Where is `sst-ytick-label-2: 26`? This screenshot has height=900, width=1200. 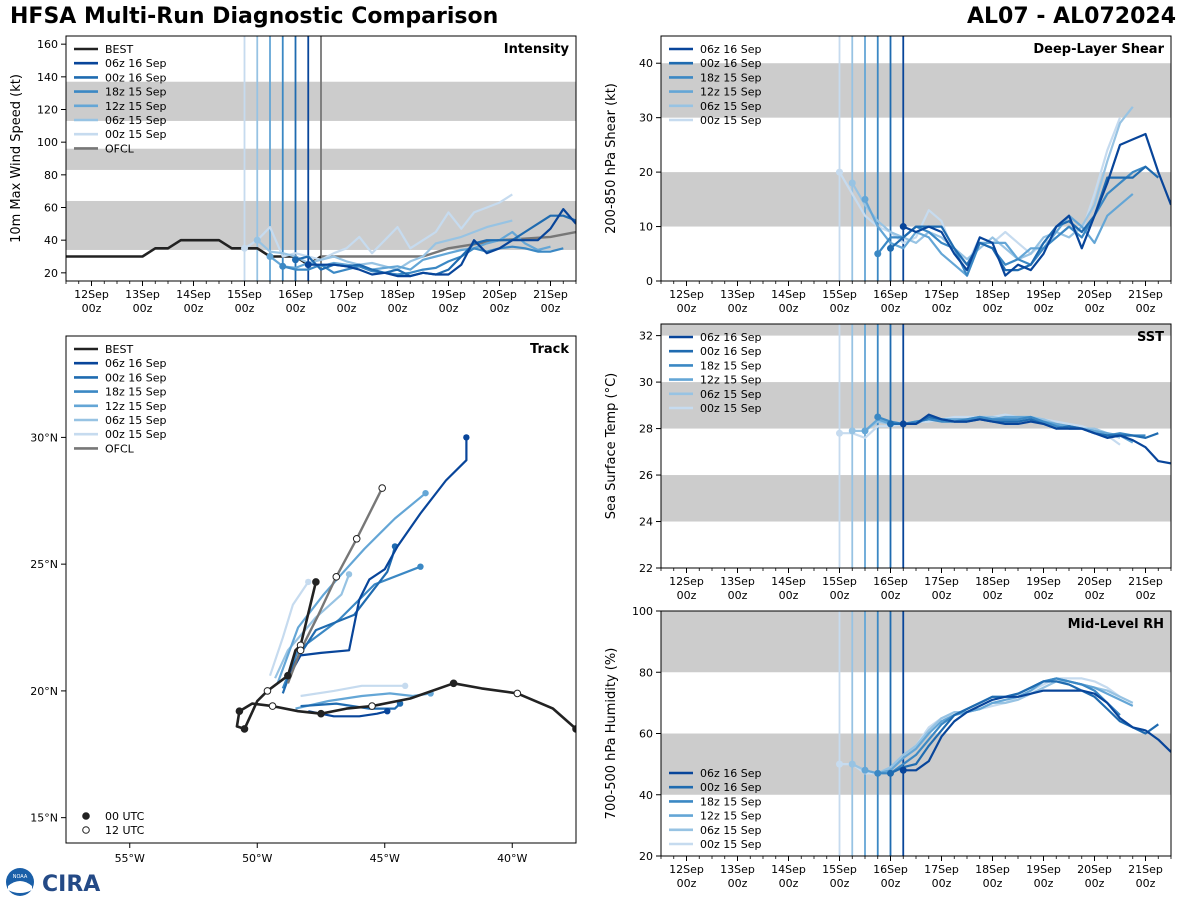
sst-ytick-label-2: 26 is located at coordinates (646, 475).